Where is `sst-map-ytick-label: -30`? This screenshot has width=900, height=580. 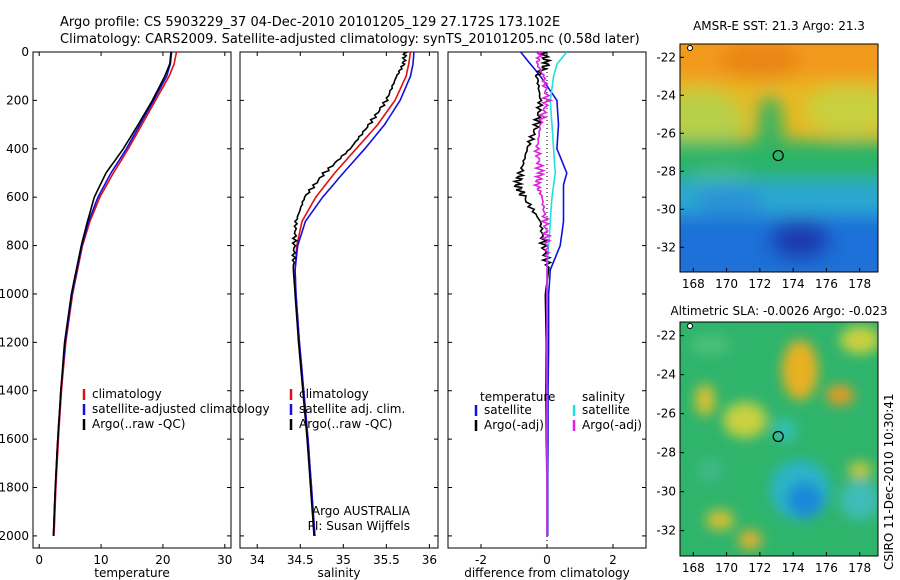
sst-map-ytick-label: -30 is located at coordinates (666, 209).